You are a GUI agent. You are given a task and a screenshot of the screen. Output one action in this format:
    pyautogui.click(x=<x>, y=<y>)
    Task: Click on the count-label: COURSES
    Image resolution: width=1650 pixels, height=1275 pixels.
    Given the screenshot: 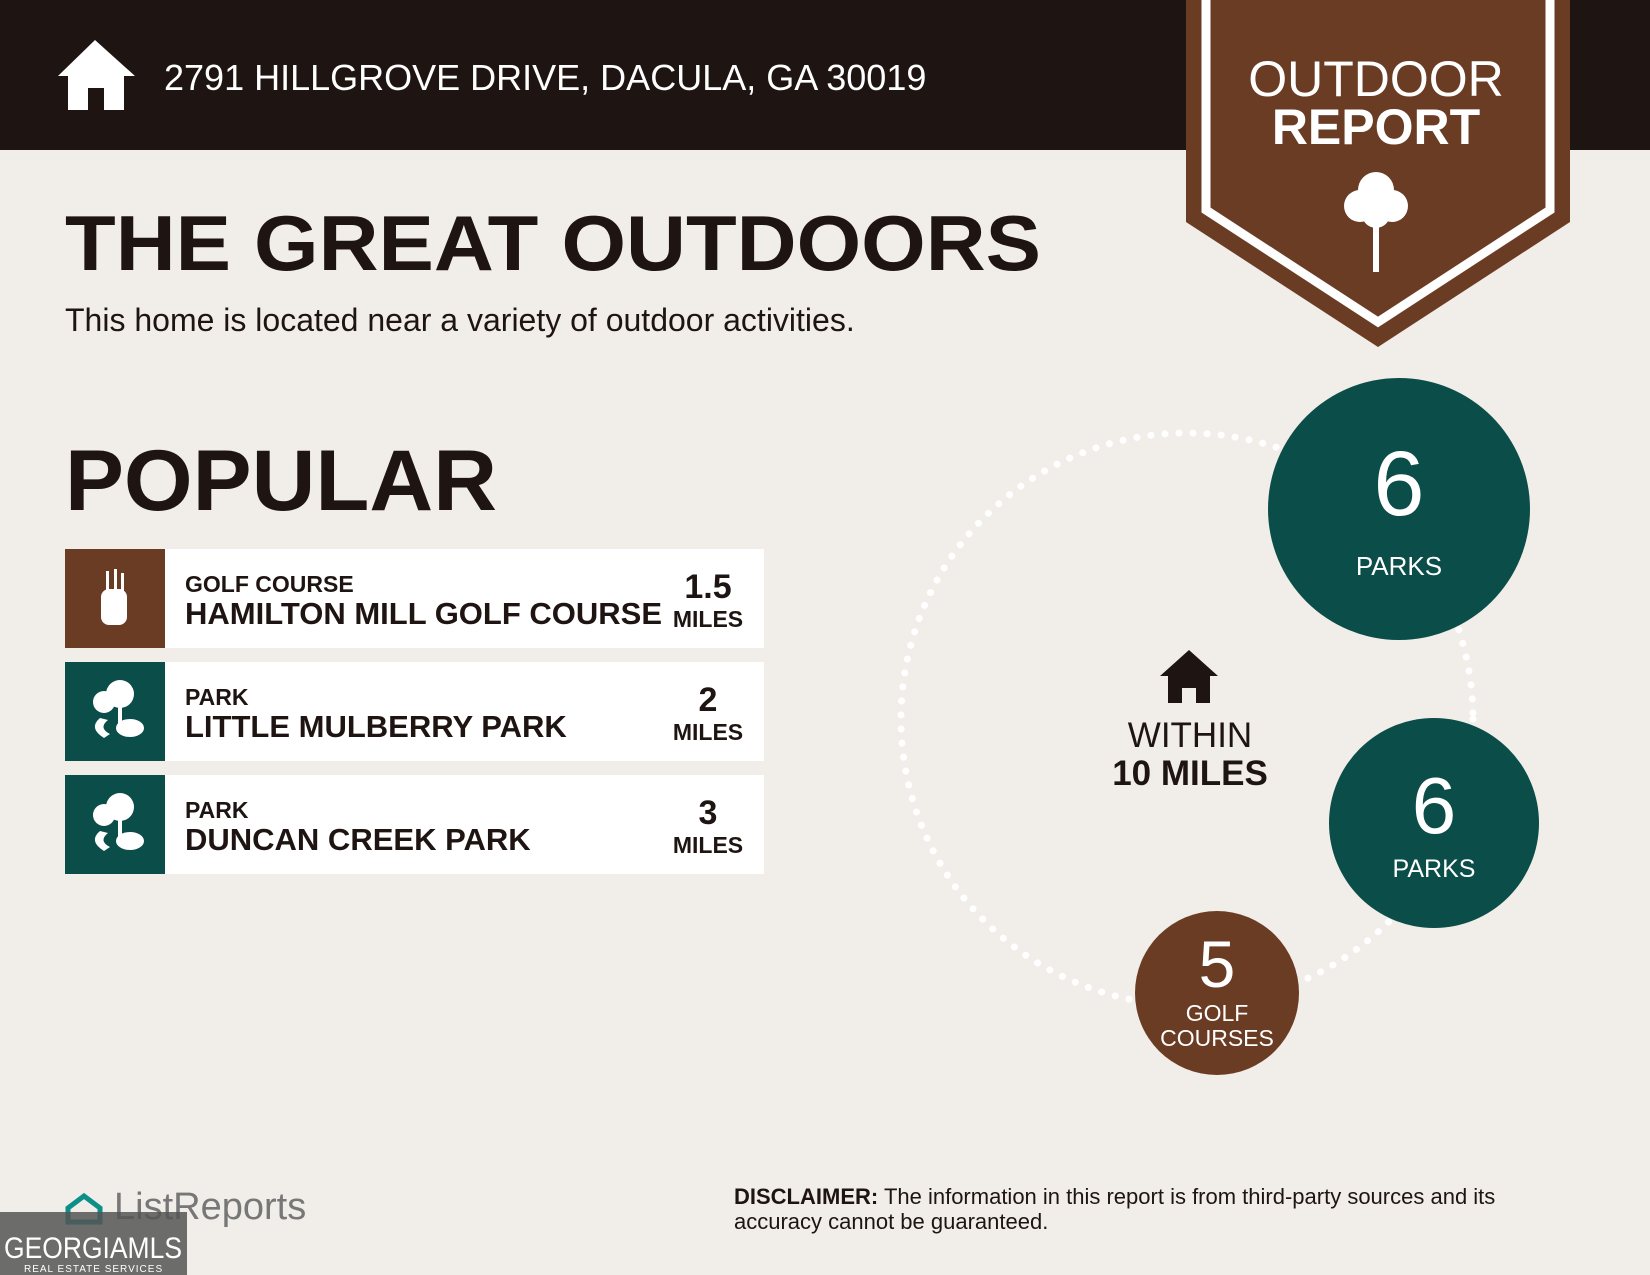 What is the action you would take?
    pyautogui.click(x=1217, y=1038)
    